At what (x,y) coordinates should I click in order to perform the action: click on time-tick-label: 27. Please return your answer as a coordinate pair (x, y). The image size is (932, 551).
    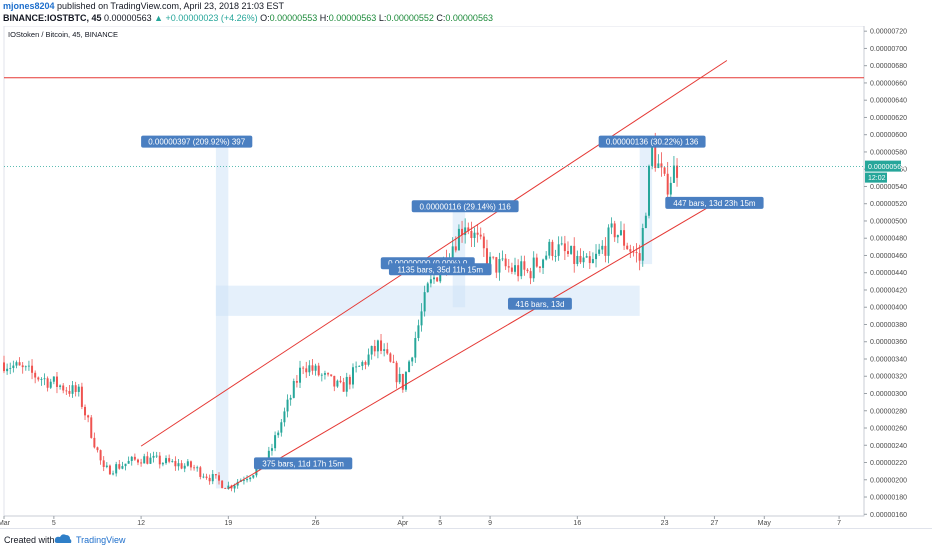
    Looking at the image, I should click on (715, 523).